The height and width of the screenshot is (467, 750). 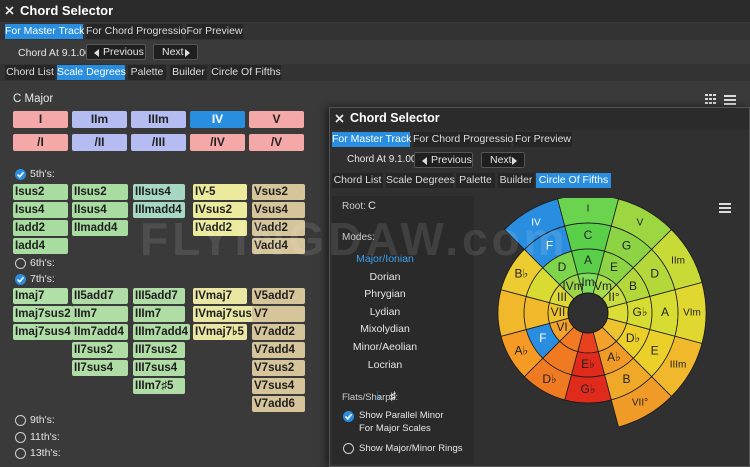 What do you see at coordinates (278, 246) in the screenshot?
I see `chord-button: Vadd4` at bounding box center [278, 246].